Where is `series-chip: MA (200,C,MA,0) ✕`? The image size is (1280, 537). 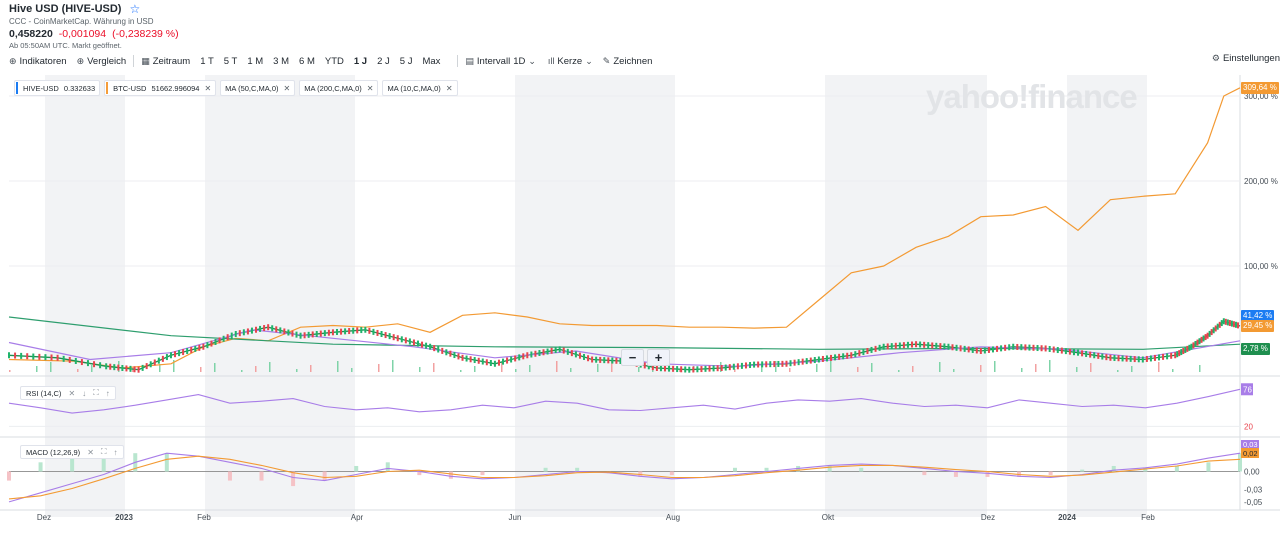
series-chip: MA (200,C,MA,0) ✕ is located at coordinates (339, 88).